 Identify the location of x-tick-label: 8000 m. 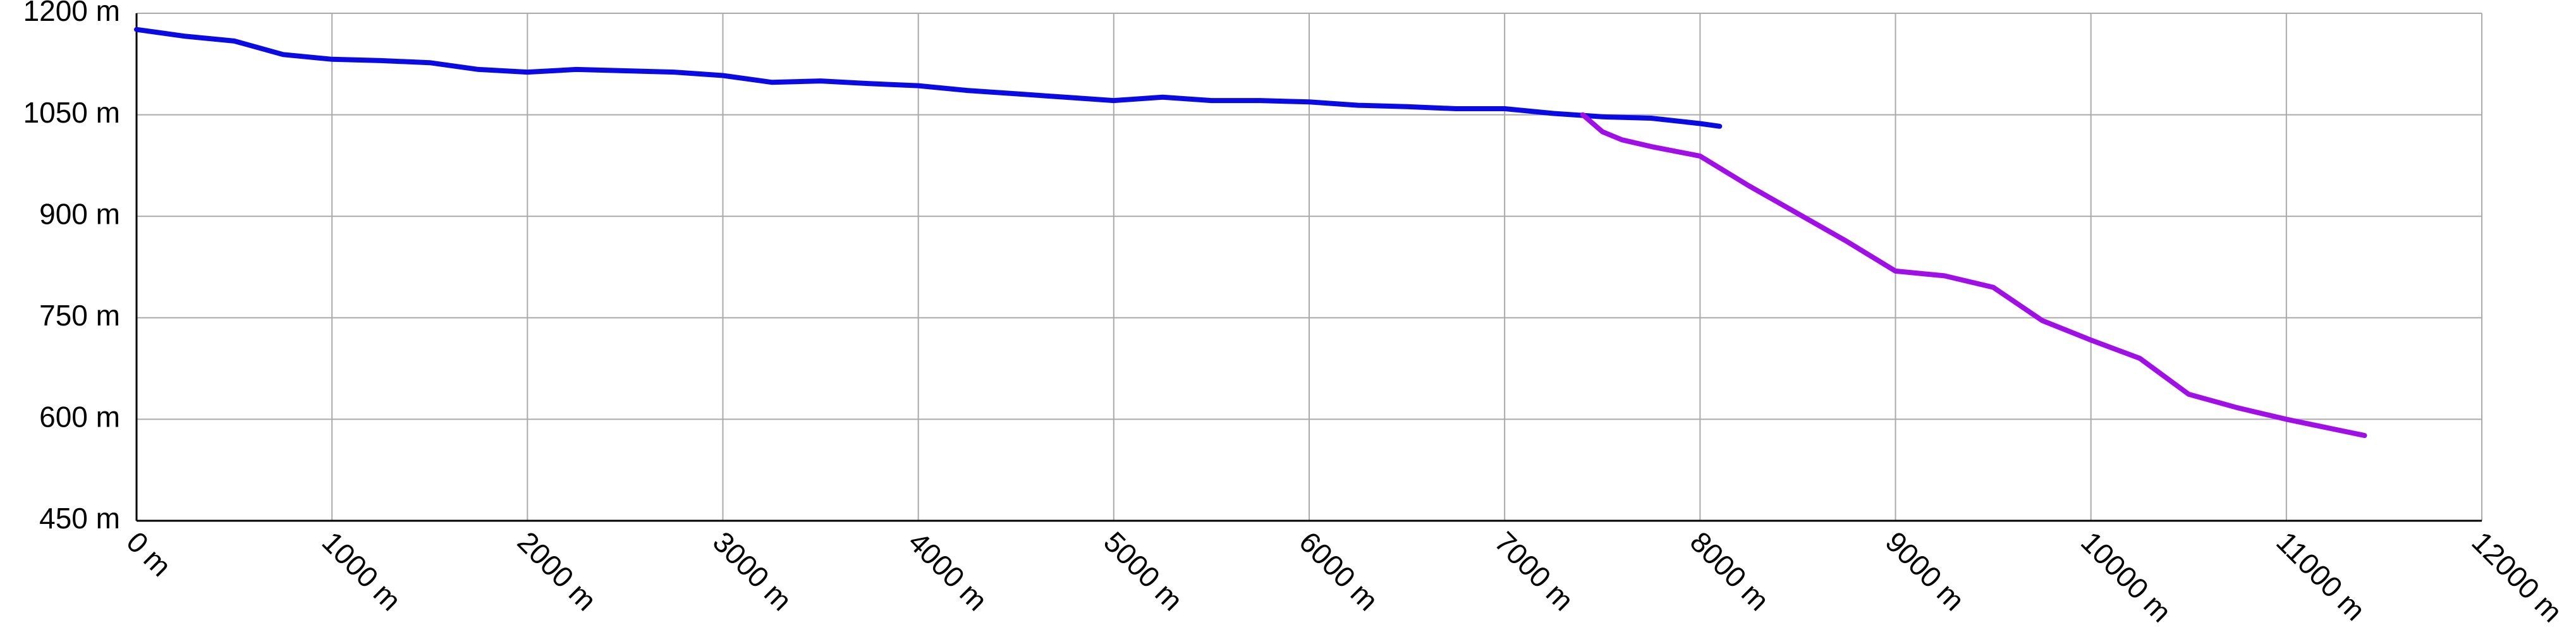
(1730, 571).